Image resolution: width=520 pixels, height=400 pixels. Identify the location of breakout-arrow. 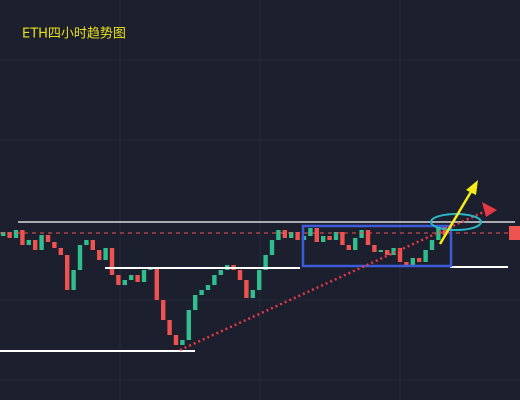
(456, 217).